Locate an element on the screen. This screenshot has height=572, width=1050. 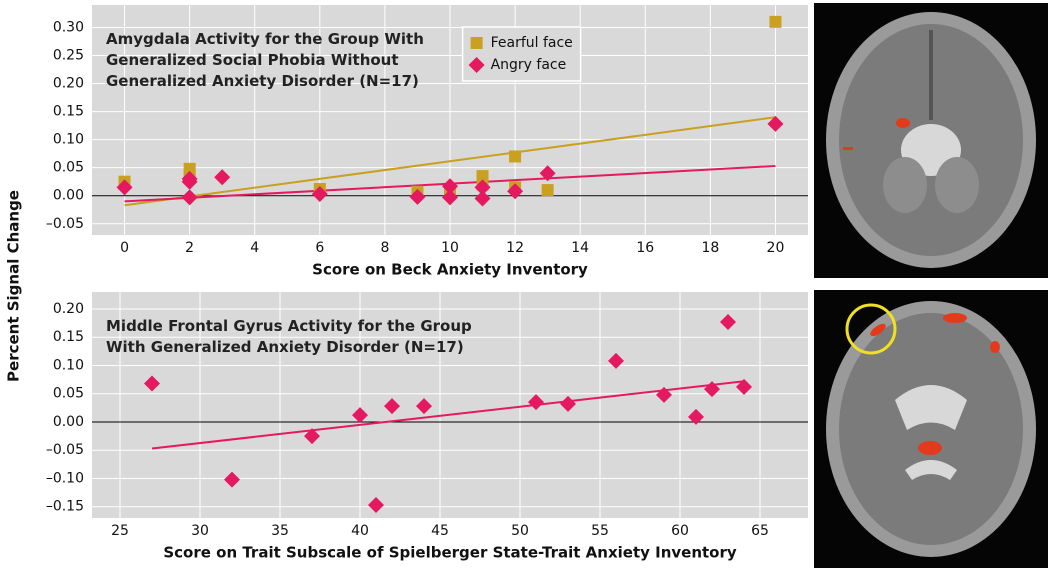
y-tick-label: –0.15 is located at coordinates (65, 507).